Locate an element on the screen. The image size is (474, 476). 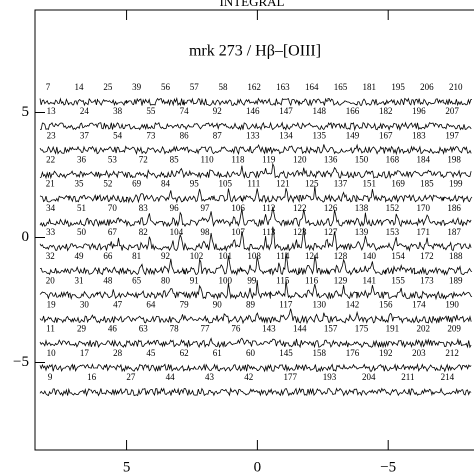
fiber-label: 85 is located at coordinates (175, 160).